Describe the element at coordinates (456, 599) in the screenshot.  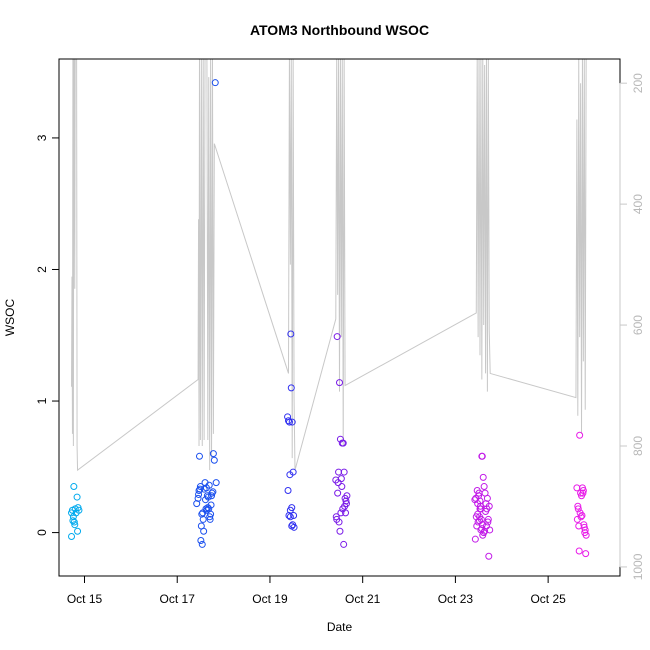
I see `x-tick-label: Oct 23` at that location.